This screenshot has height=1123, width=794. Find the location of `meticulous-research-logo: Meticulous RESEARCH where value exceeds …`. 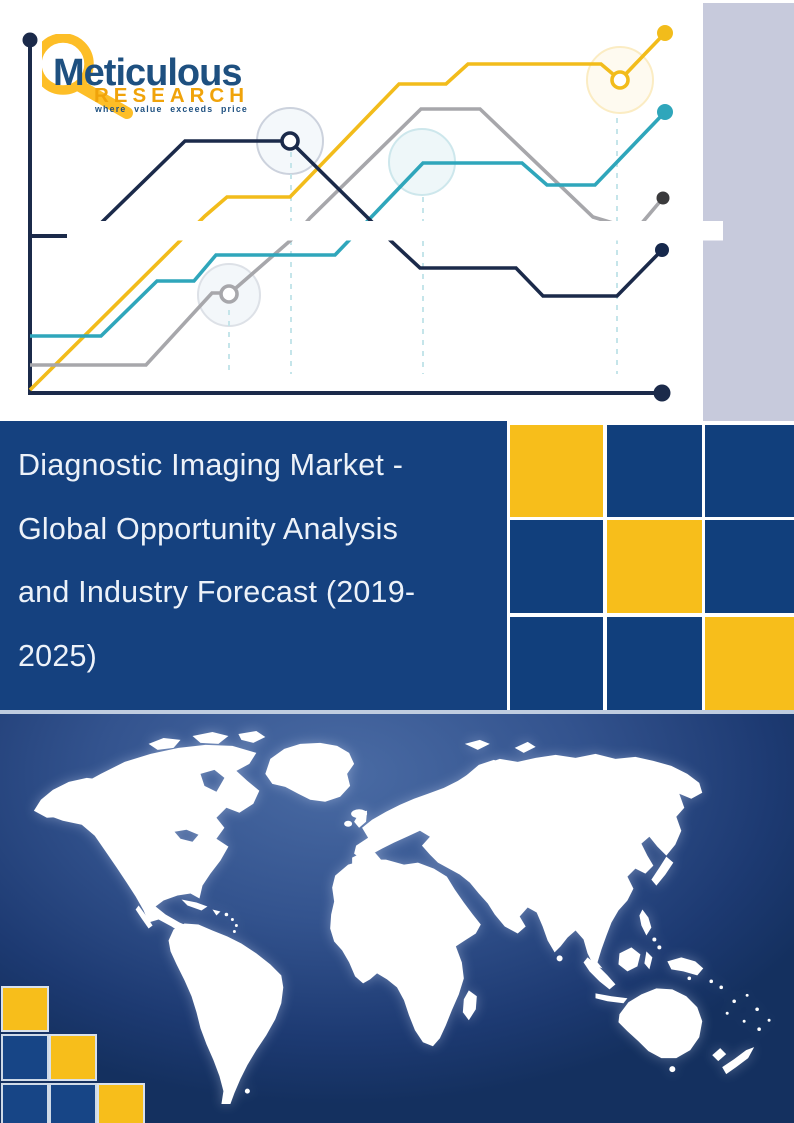

meticulous-research-logo: Meticulous RESEARCH where value exceeds … is located at coordinates (157, 78).